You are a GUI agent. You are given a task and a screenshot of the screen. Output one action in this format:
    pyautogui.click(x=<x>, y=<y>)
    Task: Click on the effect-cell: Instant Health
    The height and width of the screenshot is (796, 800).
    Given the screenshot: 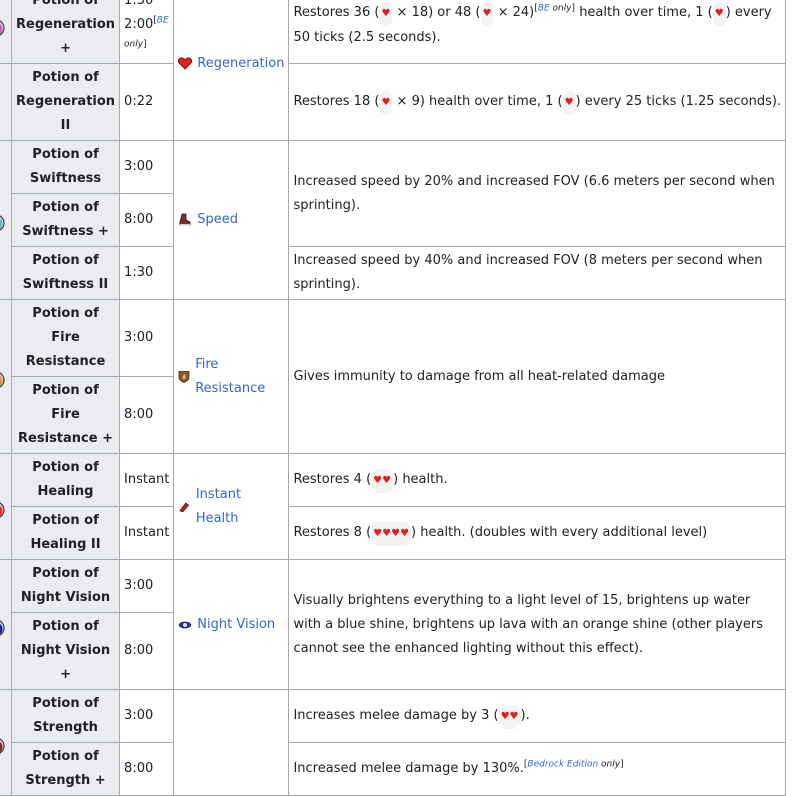 What is the action you would take?
    pyautogui.click(x=231, y=506)
    